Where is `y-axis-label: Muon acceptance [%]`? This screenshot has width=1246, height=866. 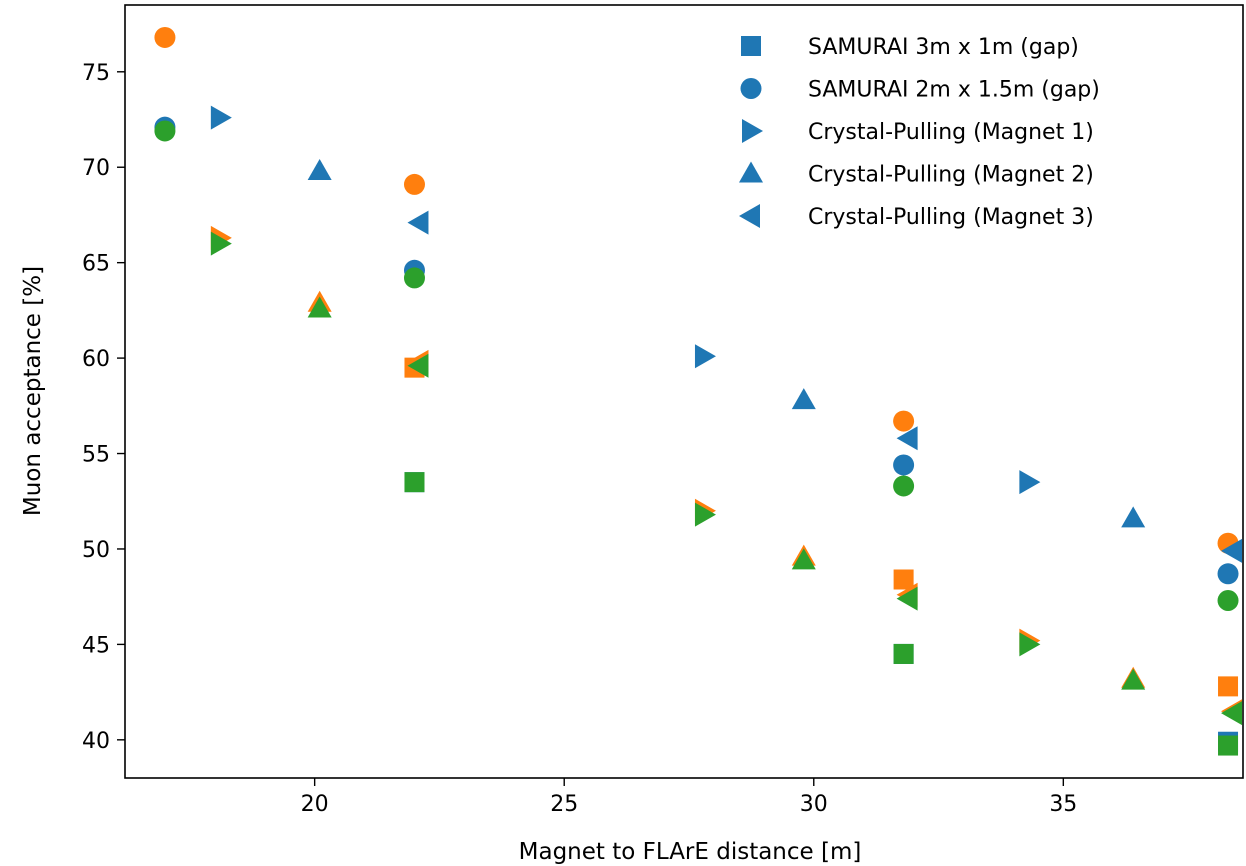
y-axis-label: Muon acceptance [%] is located at coordinates (33, 391).